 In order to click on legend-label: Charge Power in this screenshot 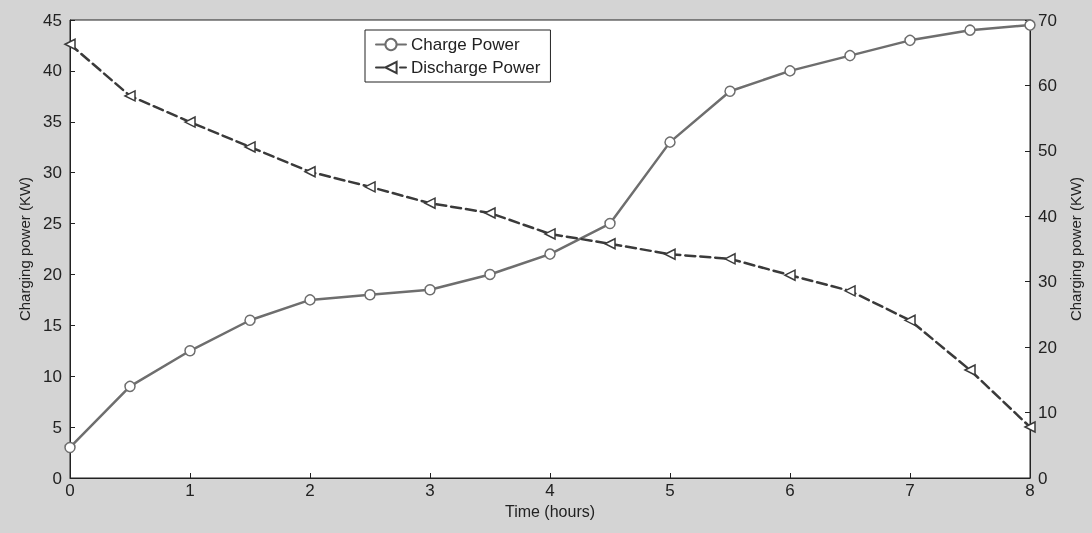, I will do `click(465, 44)`.